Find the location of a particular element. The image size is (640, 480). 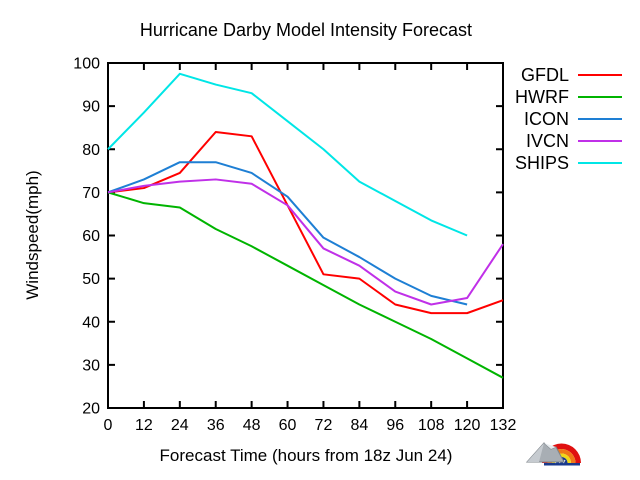

legend-item-ships: SHIPS is located at coordinates (568, 163).